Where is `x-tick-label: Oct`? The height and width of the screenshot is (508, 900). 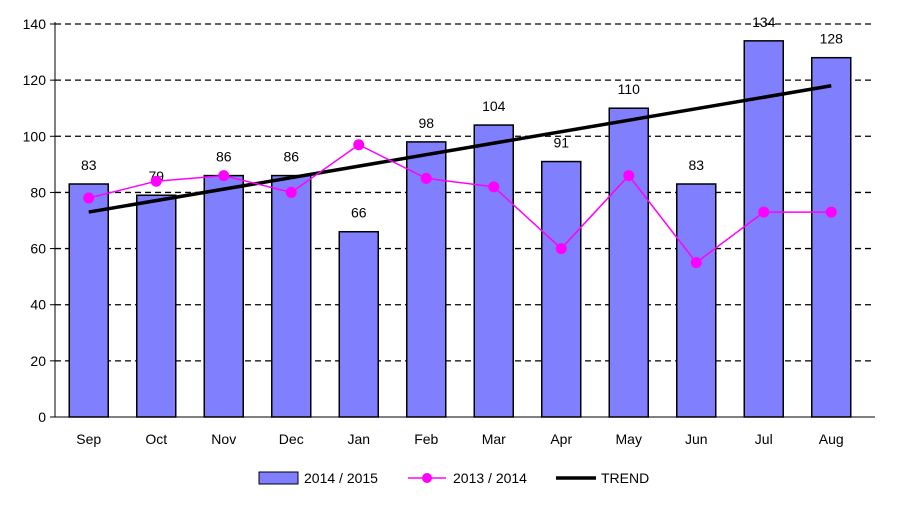 x-tick-label: Oct is located at coordinates (156, 439).